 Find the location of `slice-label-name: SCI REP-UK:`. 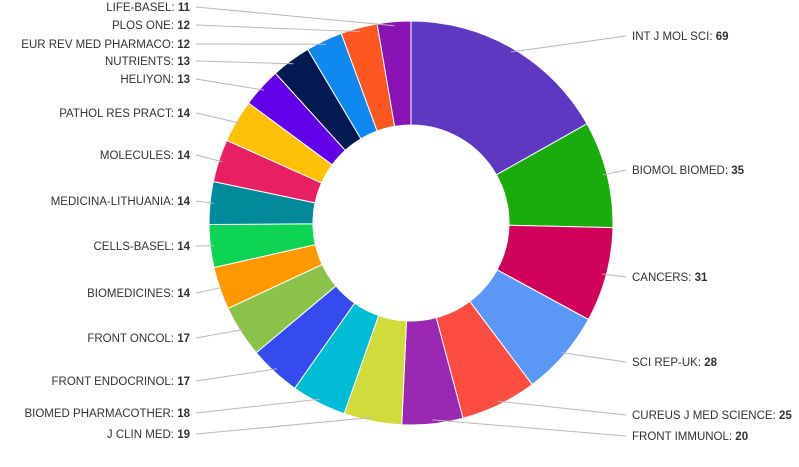

slice-label-name: SCI REP-UK: is located at coordinates (668, 363).